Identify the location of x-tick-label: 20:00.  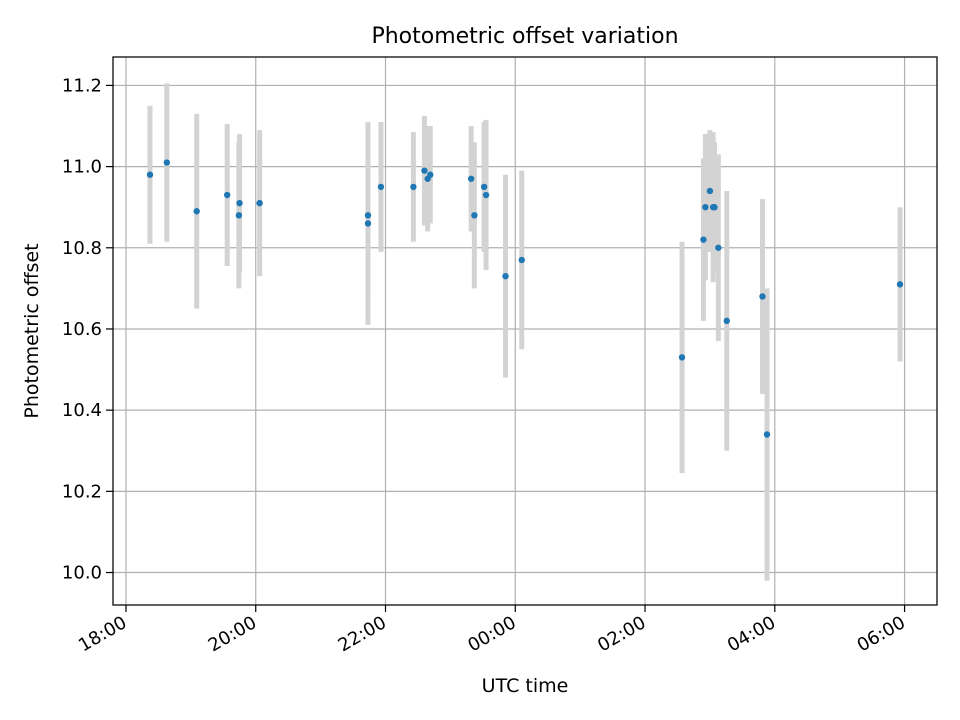
(232, 634).